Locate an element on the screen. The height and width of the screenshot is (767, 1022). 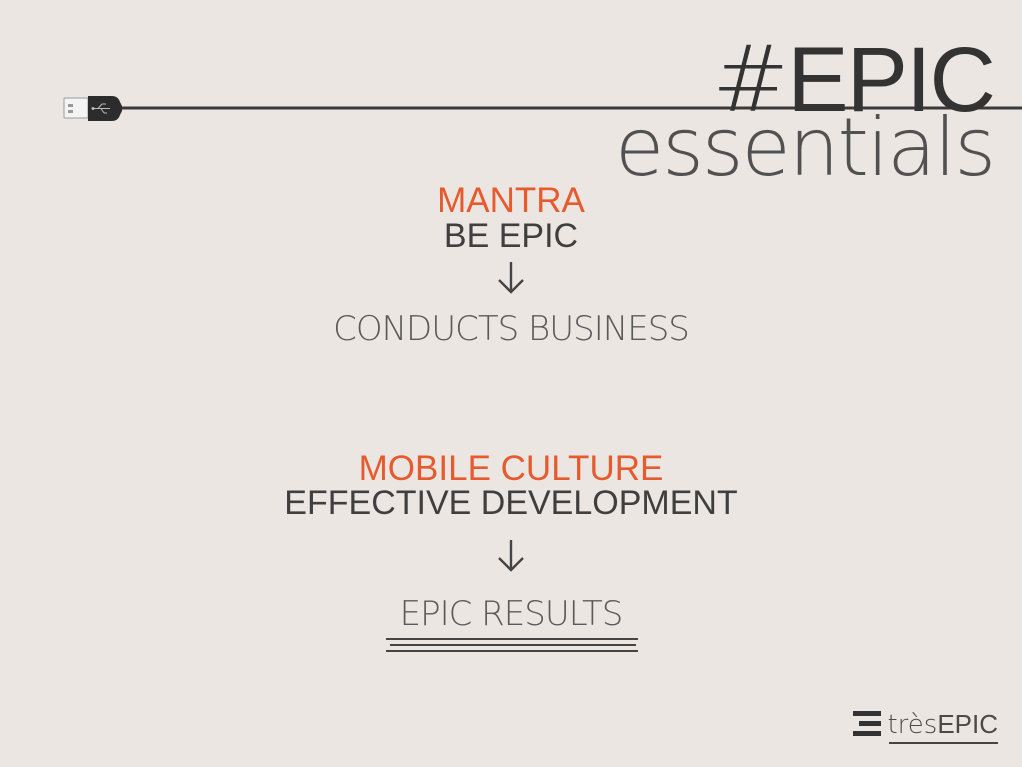
section1-line: BE EPIC is located at coordinates (511, 236).